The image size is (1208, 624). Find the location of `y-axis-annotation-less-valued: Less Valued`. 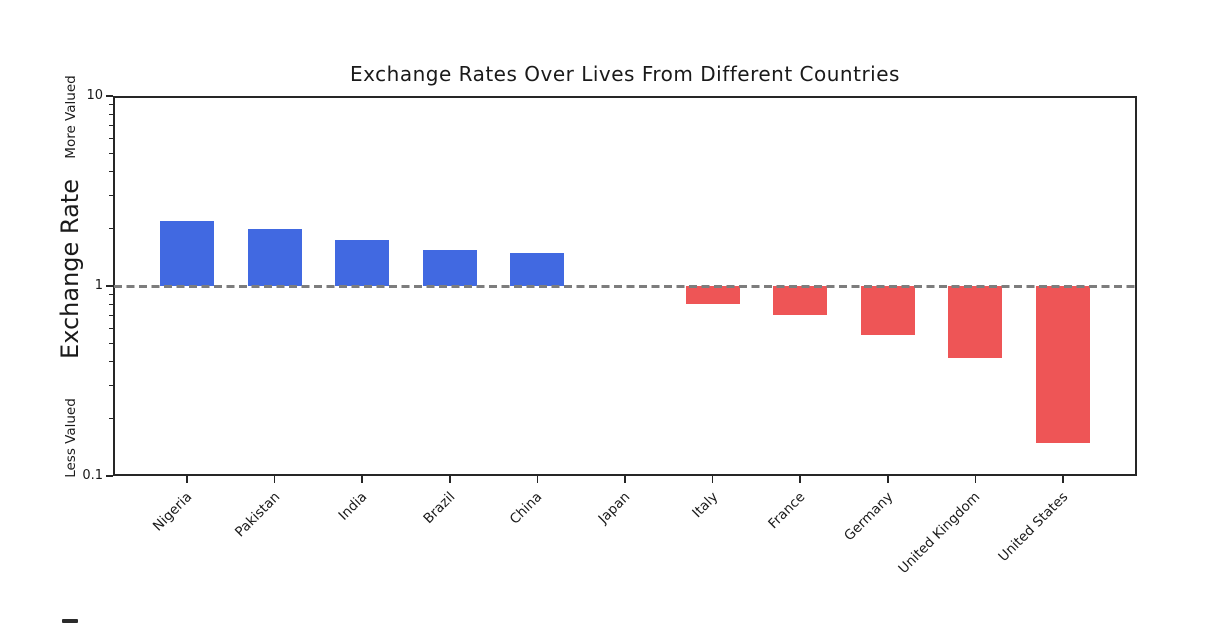

y-axis-annotation-less-valued: Less Valued is located at coordinates (71, 438).